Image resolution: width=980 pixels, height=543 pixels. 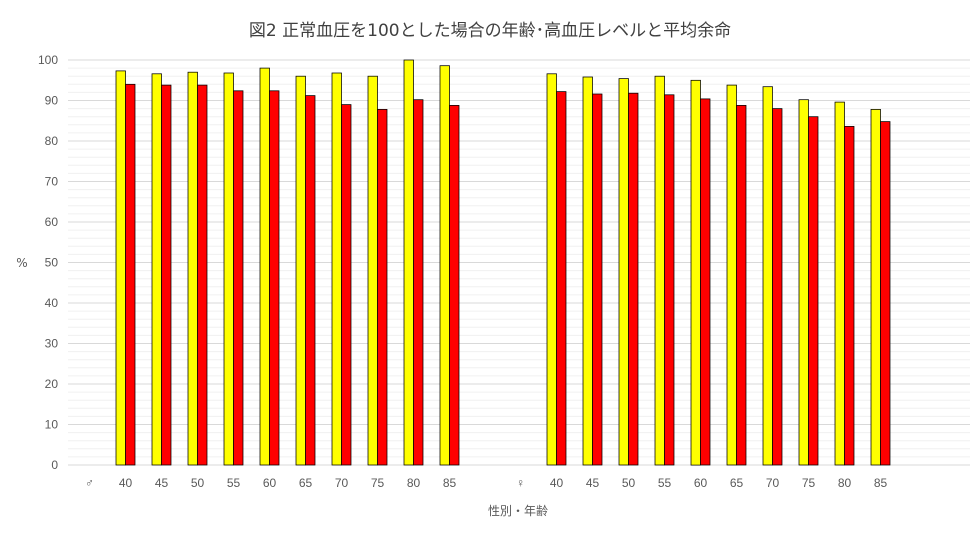 What do you see at coordinates (52, 222) in the screenshot?
I see `y-tick-label: 60` at bounding box center [52, 222].